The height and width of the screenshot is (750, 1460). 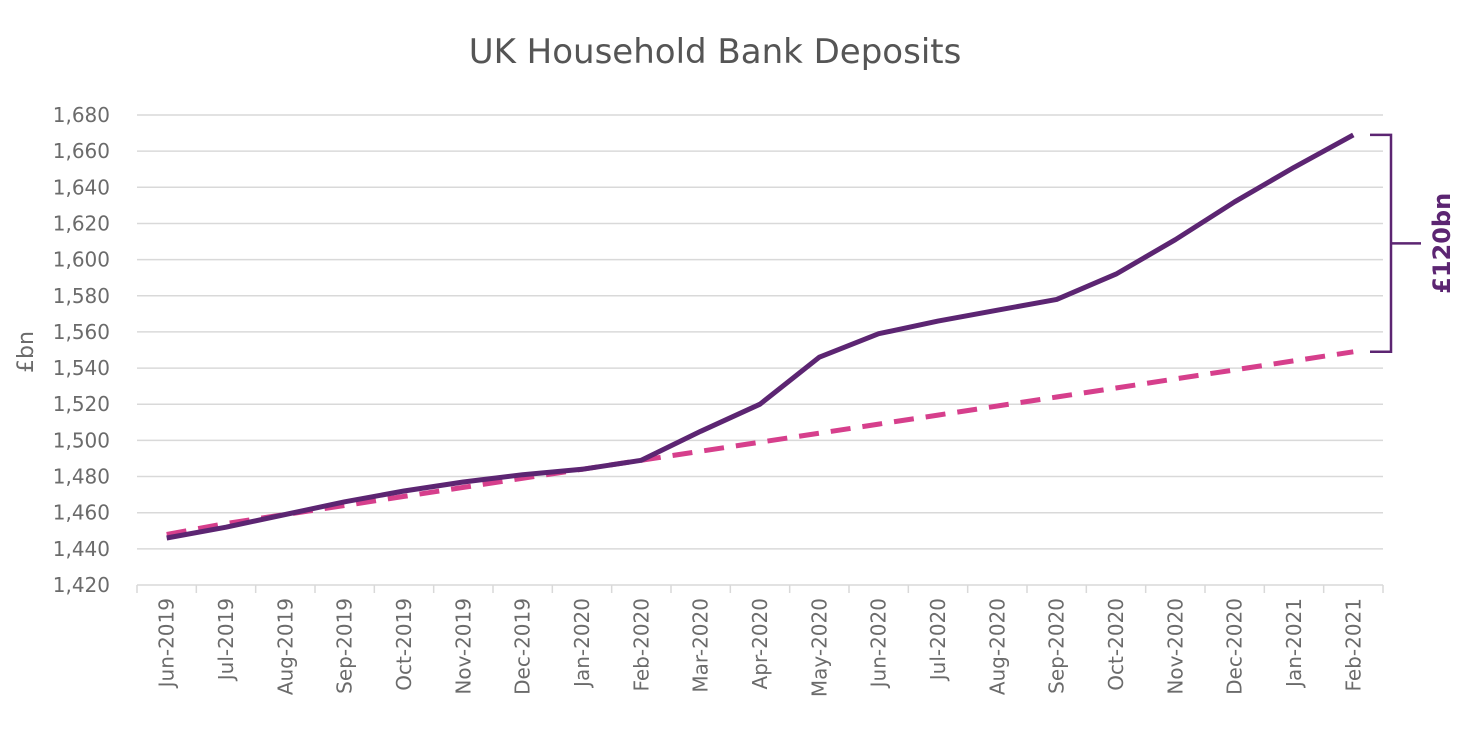 I want to click on y-tick-label: 1,520, so click(x=81, y=404).